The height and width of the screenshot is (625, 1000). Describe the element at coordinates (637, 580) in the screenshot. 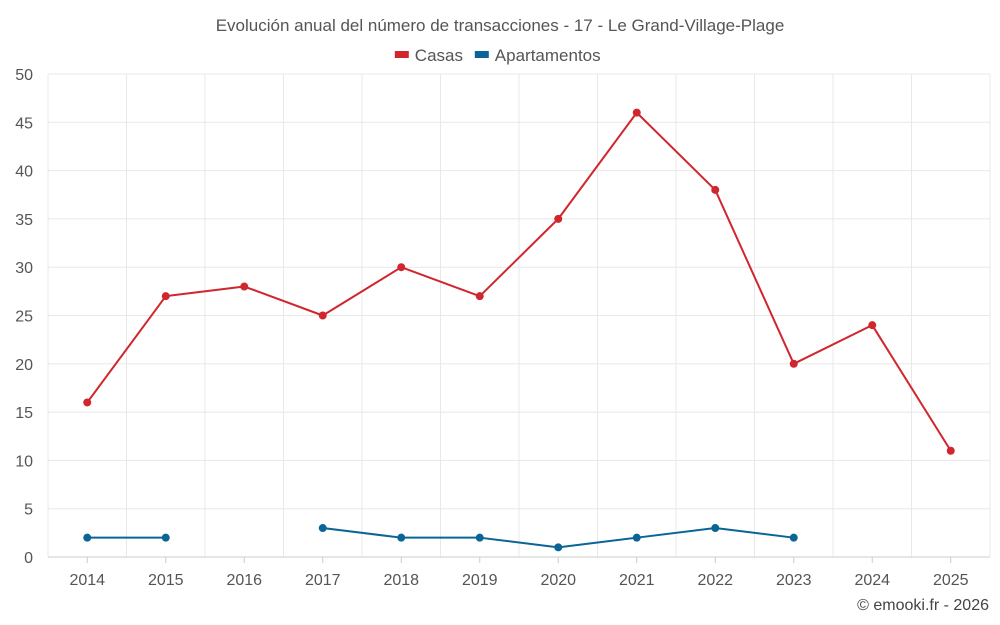

I see `x-tick-label: 2021` at that location.